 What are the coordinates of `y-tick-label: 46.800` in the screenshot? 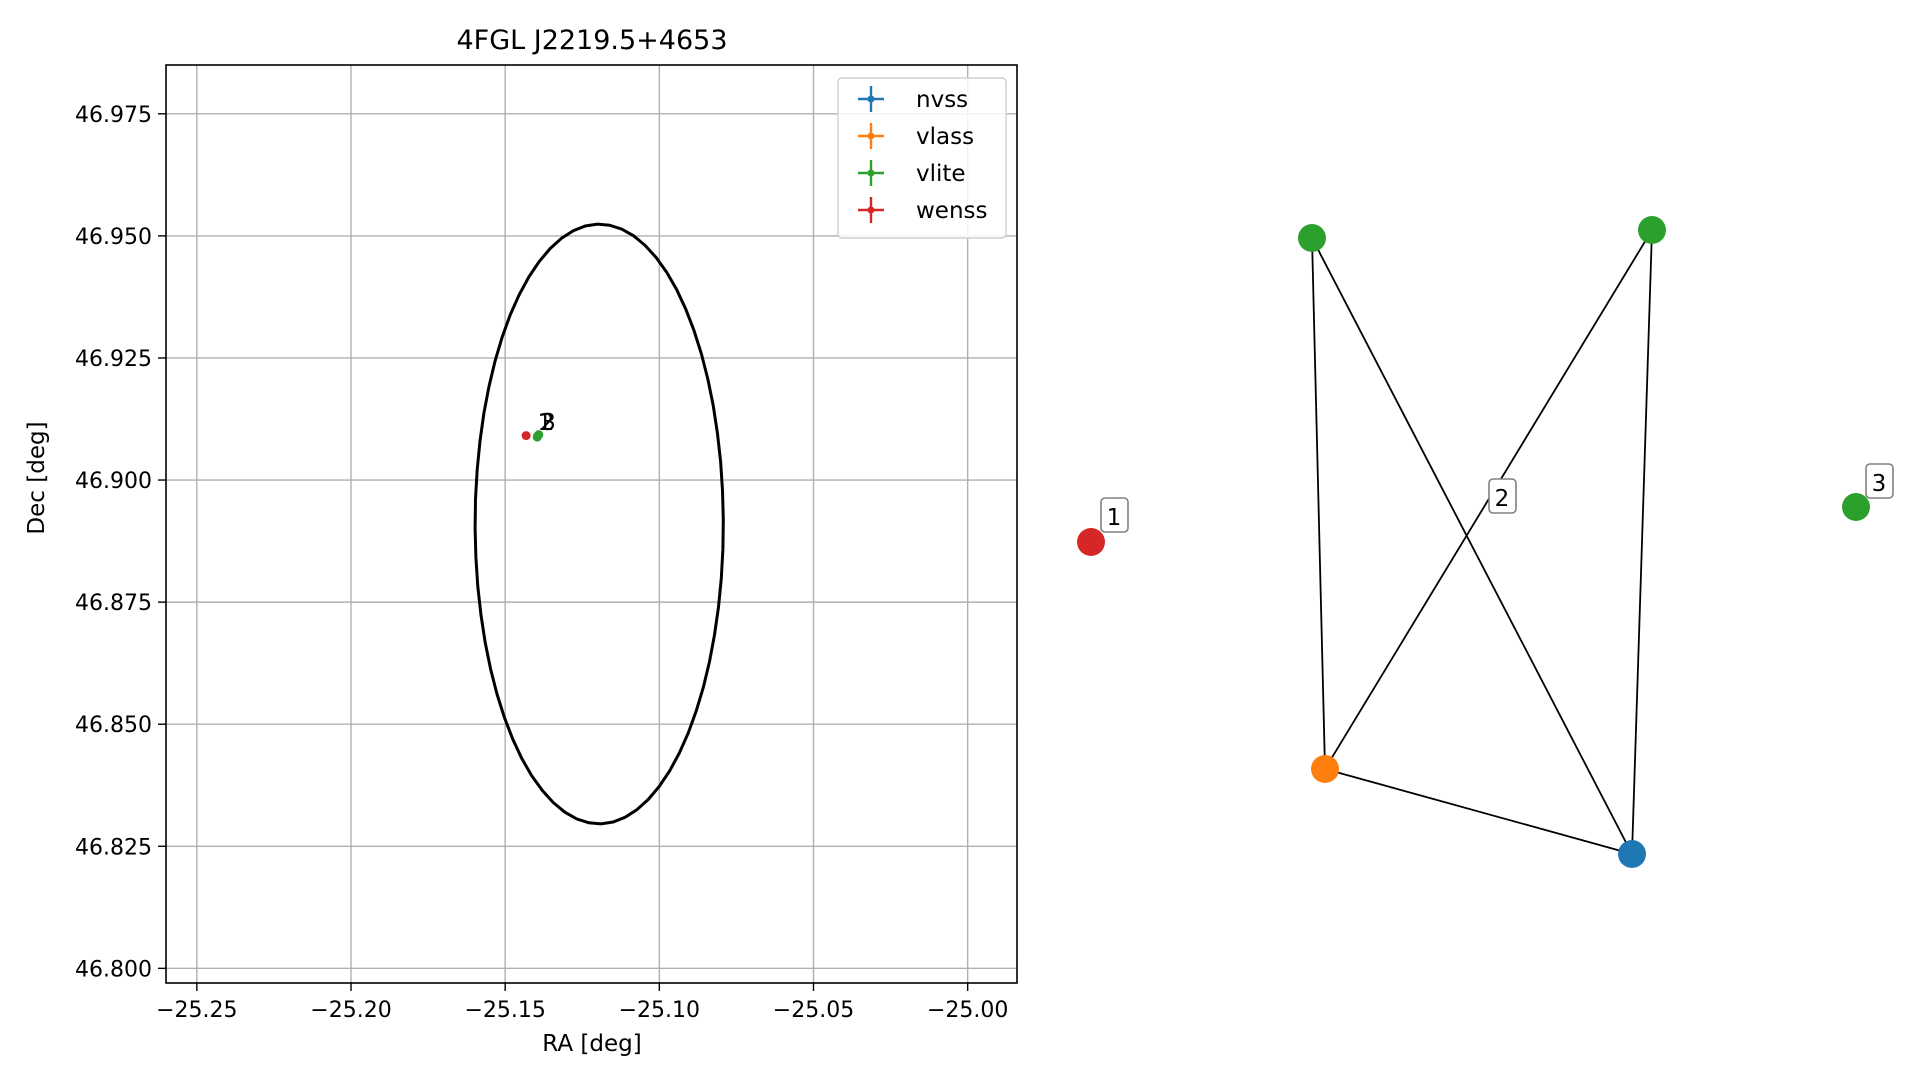 It's located at (113, 969).